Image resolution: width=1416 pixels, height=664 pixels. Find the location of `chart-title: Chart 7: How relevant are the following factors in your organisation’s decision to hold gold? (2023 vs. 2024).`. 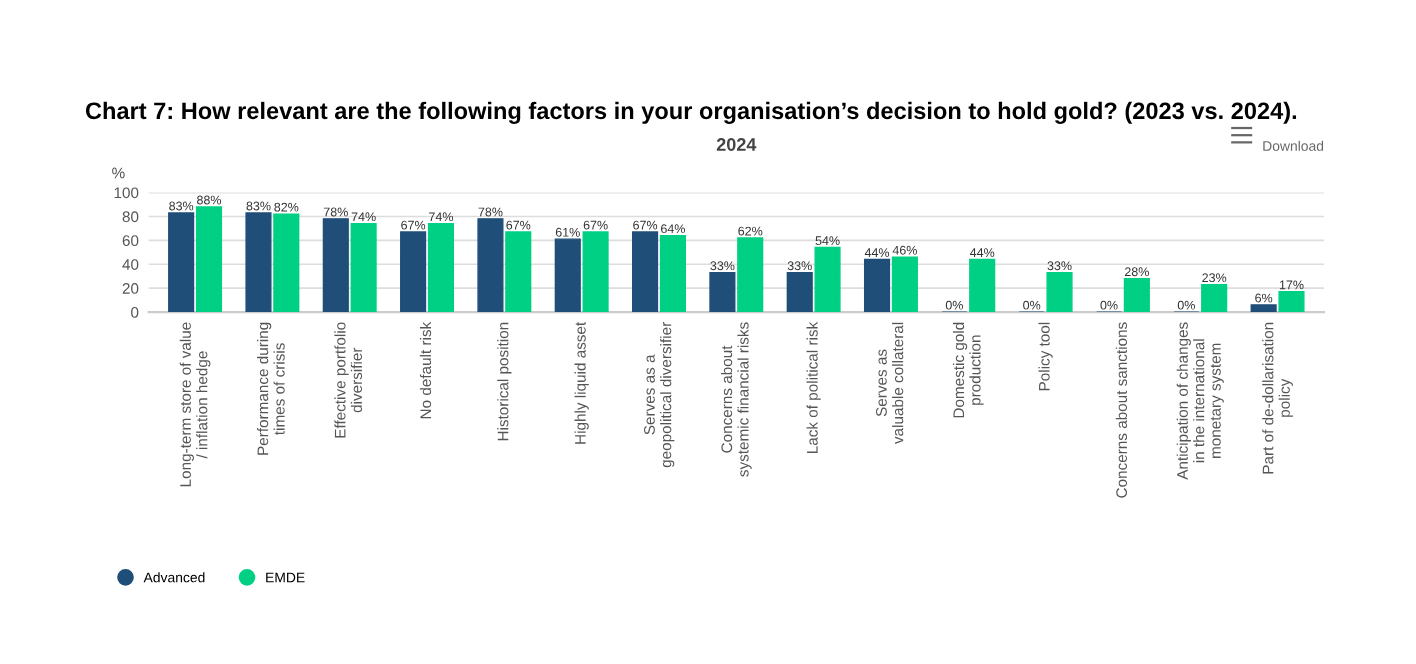

chart-title: Chart 7: How relevant are the following factors in your organisation’s decision to hold gold? (2023 vs. 2024). is located at coordinates (691, 112).